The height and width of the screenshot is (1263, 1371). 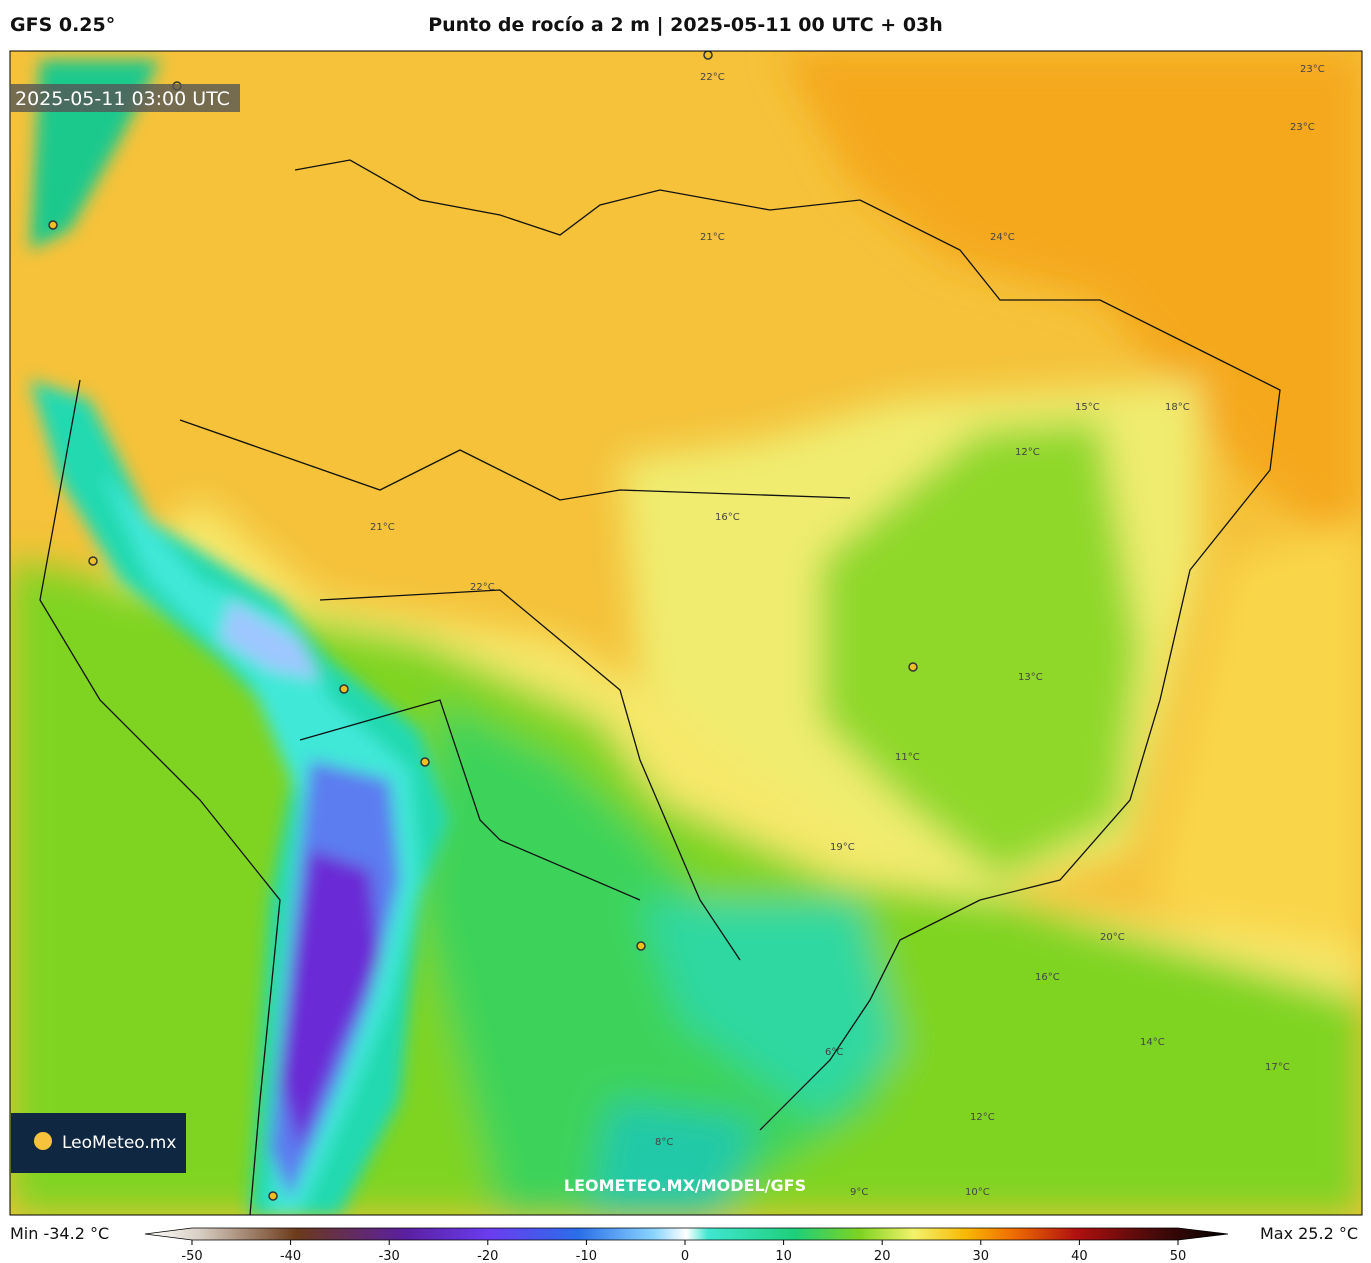 What do you see at coordinates (977, 1192) in the screenshot?
I see `contour-label: 10°C` at bounding box center [977, 1192].